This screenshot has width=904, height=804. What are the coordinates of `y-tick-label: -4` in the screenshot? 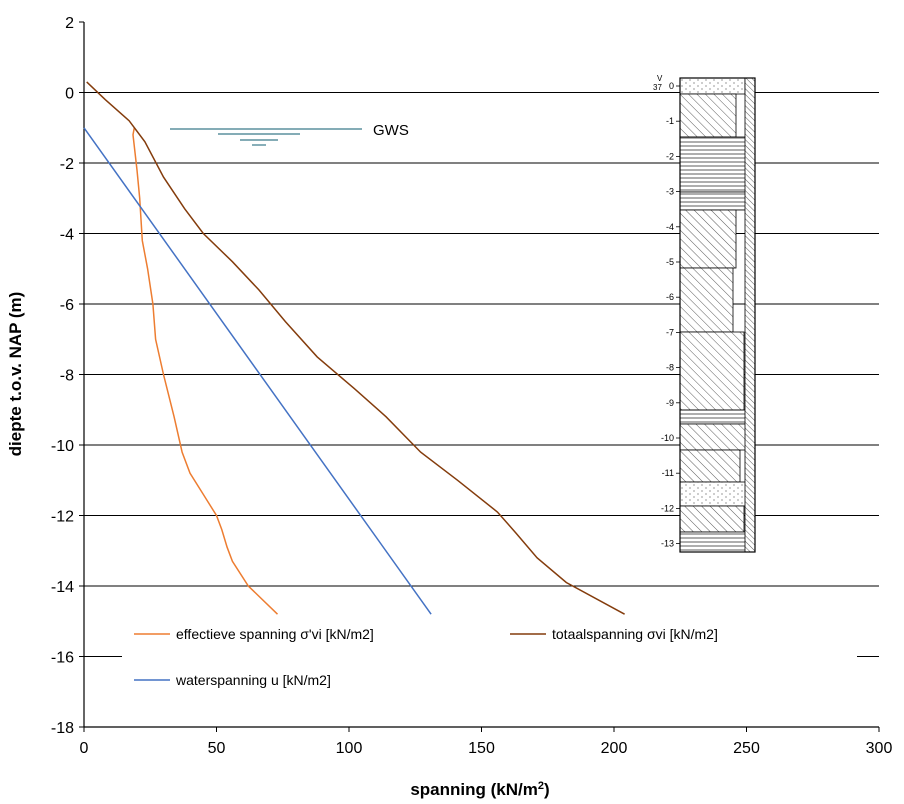 It's located at (67, 235).